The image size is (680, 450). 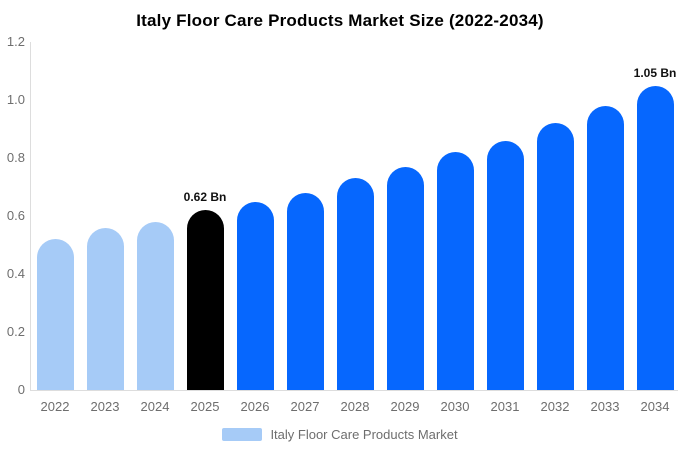 What do you see at coordinates (15, 99) in the screenshot?
I see `y-axis-tick-label: 1.0` at bounding box center [15, 99].